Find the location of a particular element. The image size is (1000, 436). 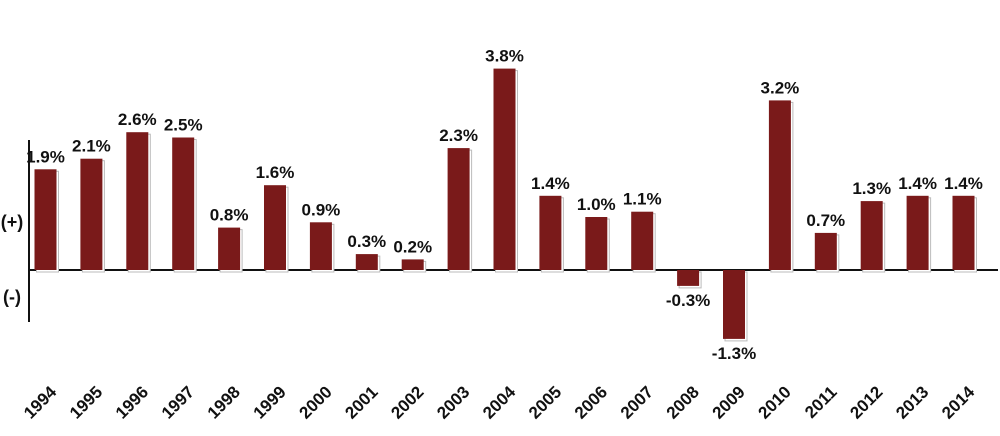

bar-1996 is located at coordinates (137, 201).